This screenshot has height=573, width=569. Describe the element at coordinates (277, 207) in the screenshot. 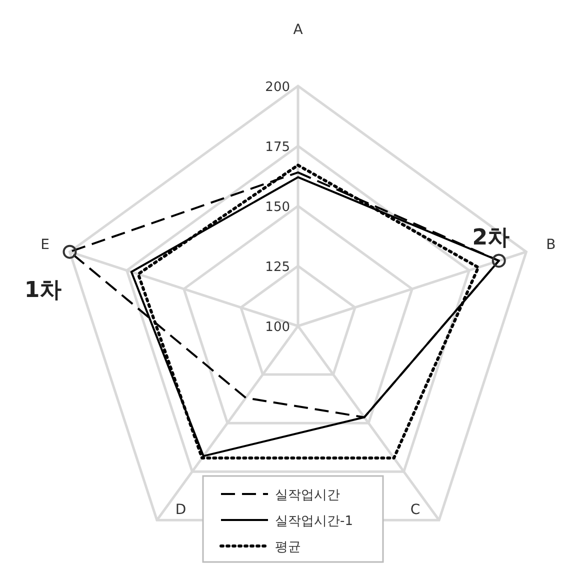

I see `y-tick-label: 150` at that location.